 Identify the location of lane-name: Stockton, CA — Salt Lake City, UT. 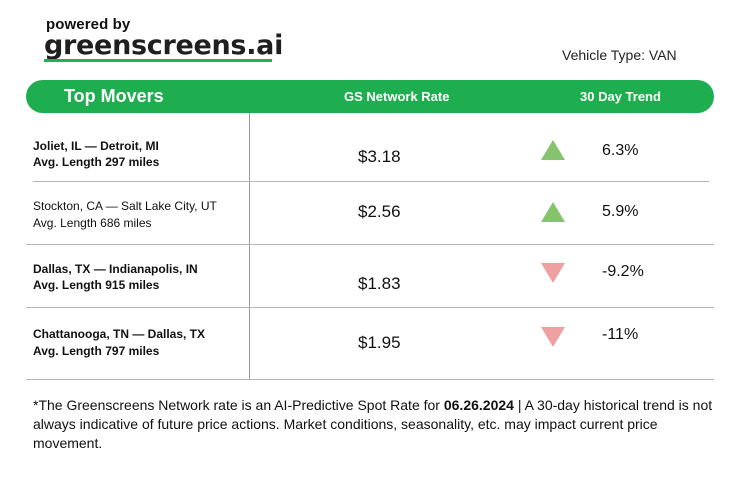
(125, 206).